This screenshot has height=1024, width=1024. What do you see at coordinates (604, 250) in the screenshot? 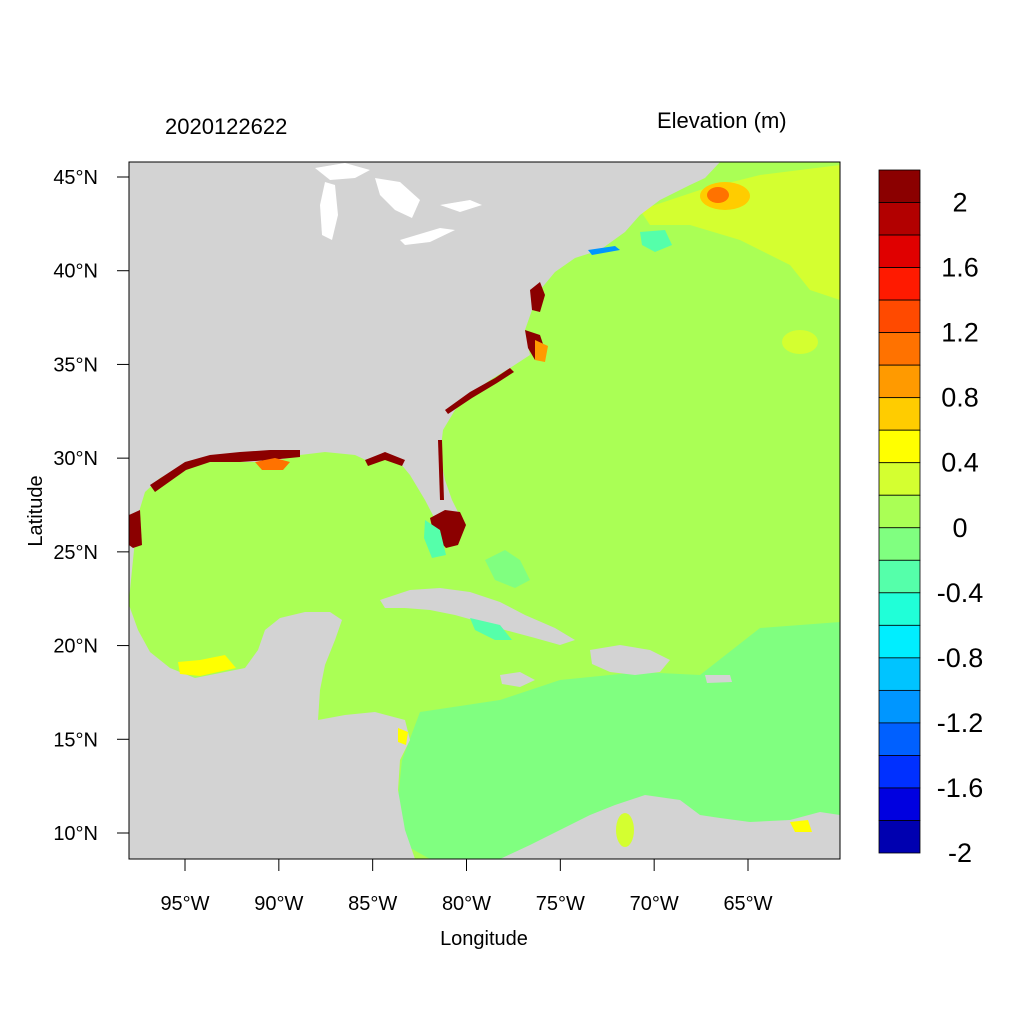
I see `long-island-sound-negative` at bounding box center [604, 250].